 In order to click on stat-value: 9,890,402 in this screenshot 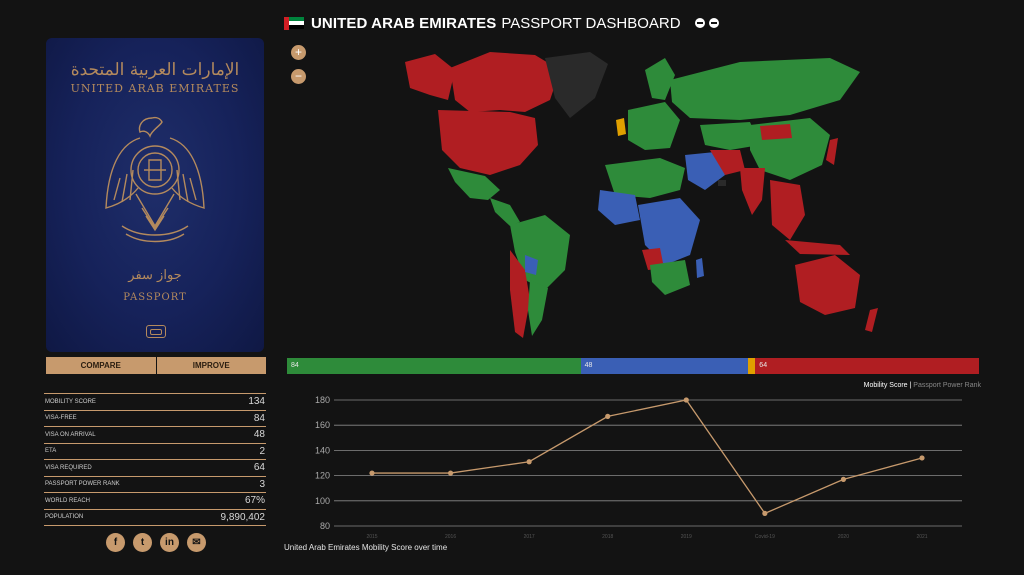, I will do `click(243, 517)`.